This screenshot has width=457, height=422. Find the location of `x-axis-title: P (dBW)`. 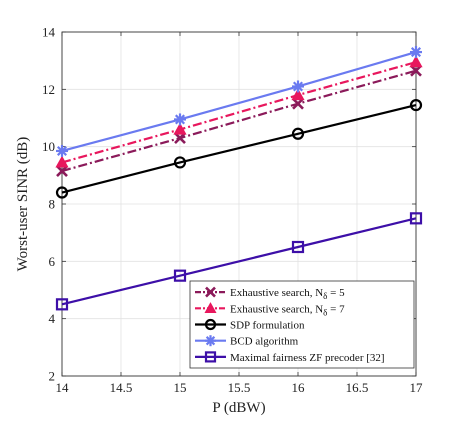

x-axis-title: P (dBW) is located at coordinates (238, 408).